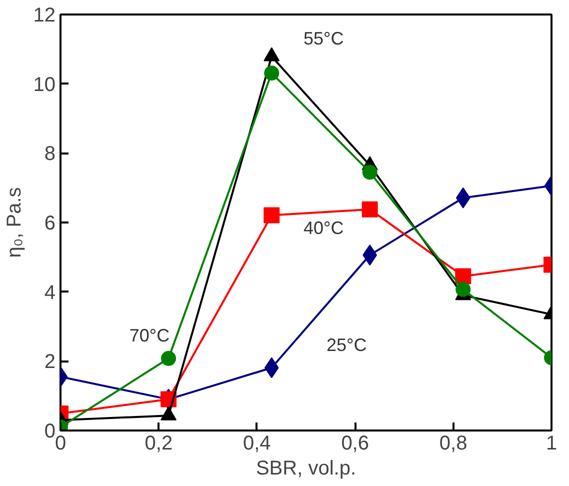 The height and width of the screenshot is (486, 569). I want to click on y-tick-label: 8, so click(50, 154).